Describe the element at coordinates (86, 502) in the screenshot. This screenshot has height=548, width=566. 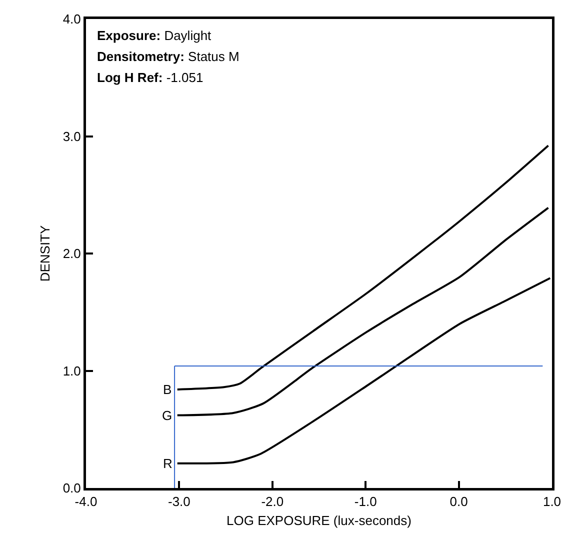
I see `x-tick-label: -4.0` at that location.